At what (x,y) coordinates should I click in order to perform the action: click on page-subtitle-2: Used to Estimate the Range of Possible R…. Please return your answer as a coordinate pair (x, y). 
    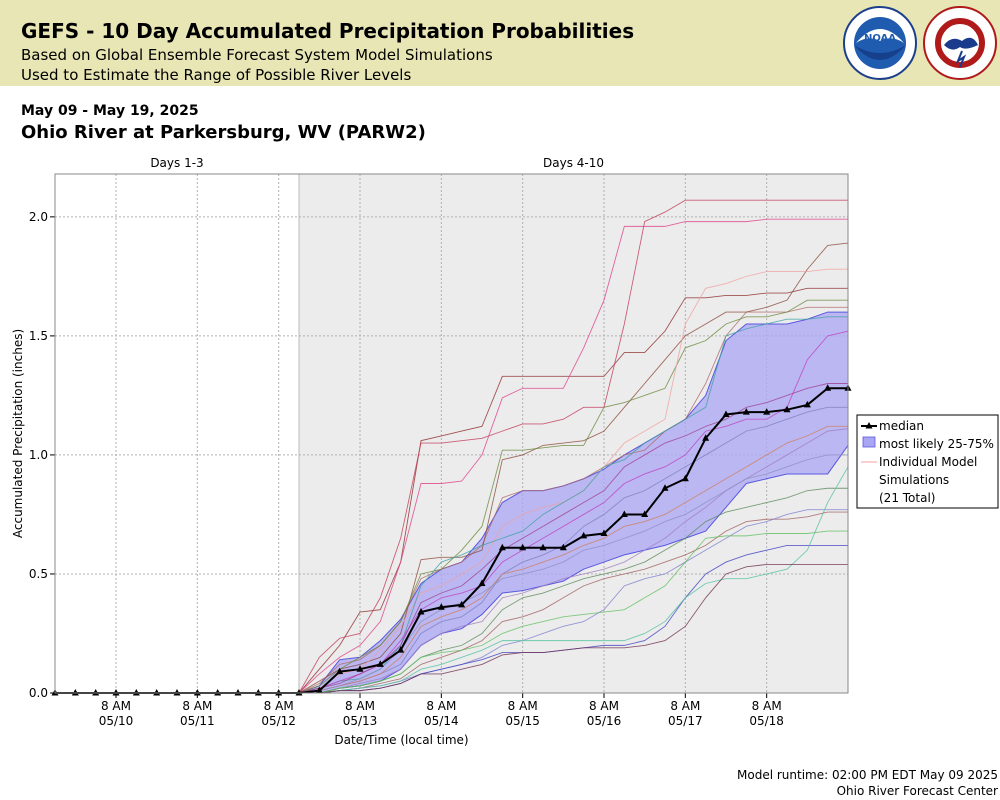
    Looking at the image, I should click on (216, 75).